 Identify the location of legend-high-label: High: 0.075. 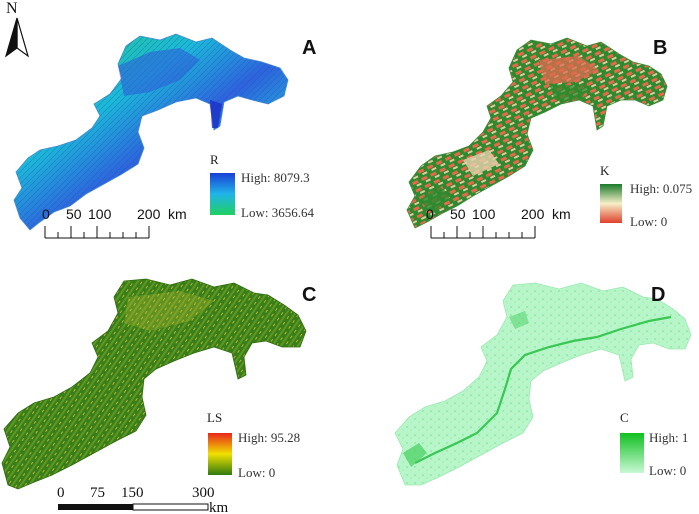
(661, 188).